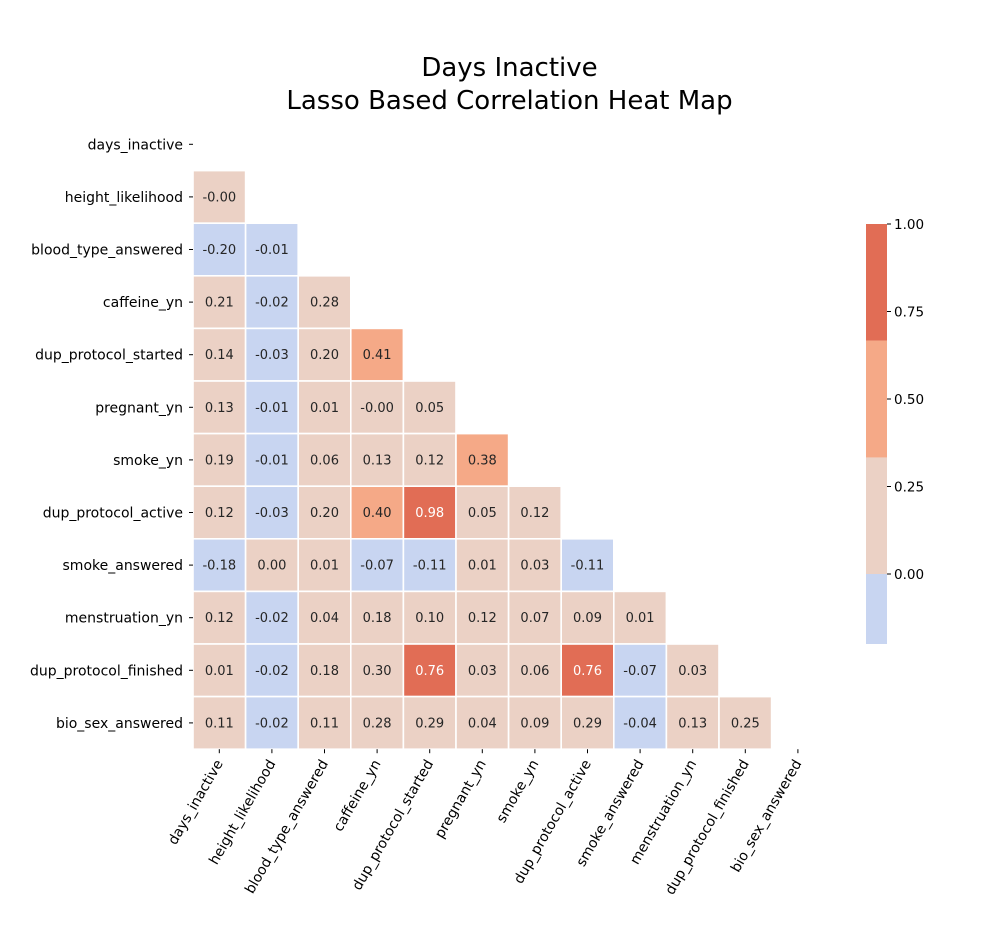 This screenshot has height=952, width=1000. What do you see at coordinates (113, 514) in the screenshot?
I see `y-tick-label: dup_protocol_active` at bounding box center [113, 514].